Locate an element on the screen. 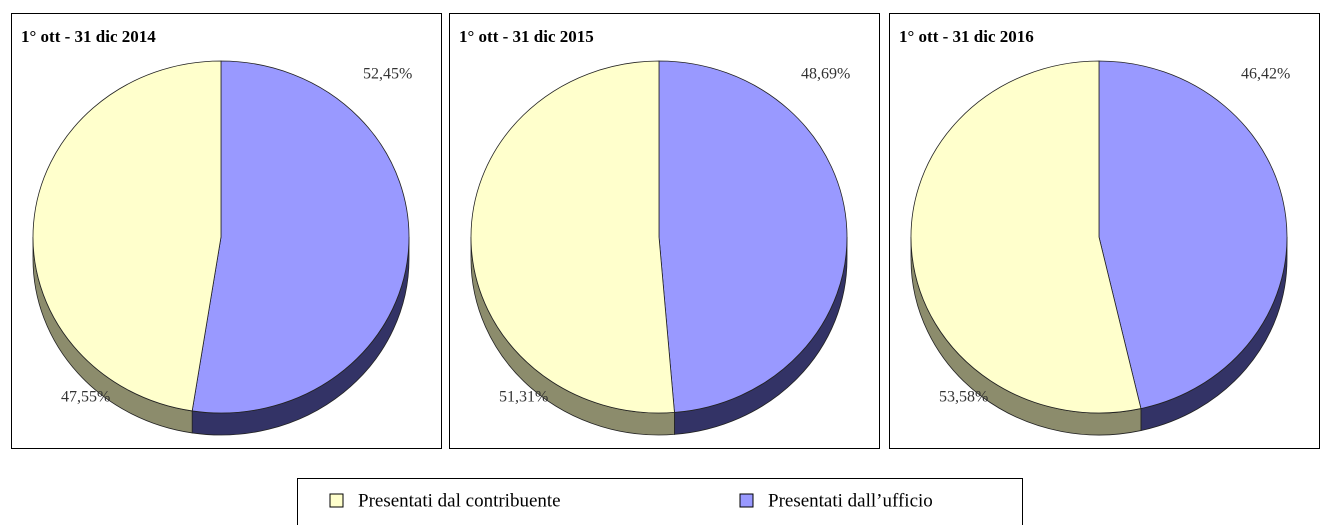 This screenshot has height=525, width=1324. chart-title: 1° ott - 31 dic 2015 is located at coordinates (526, 36).